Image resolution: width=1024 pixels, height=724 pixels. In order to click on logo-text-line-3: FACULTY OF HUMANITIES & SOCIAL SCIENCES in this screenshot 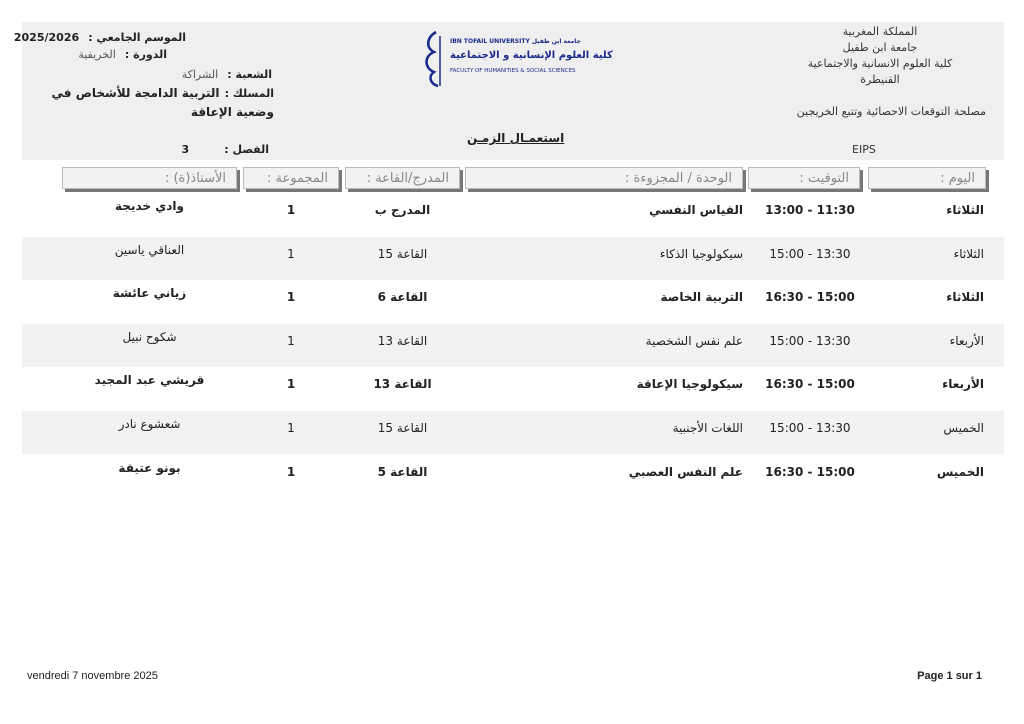, I will do `click(513, 71)`.